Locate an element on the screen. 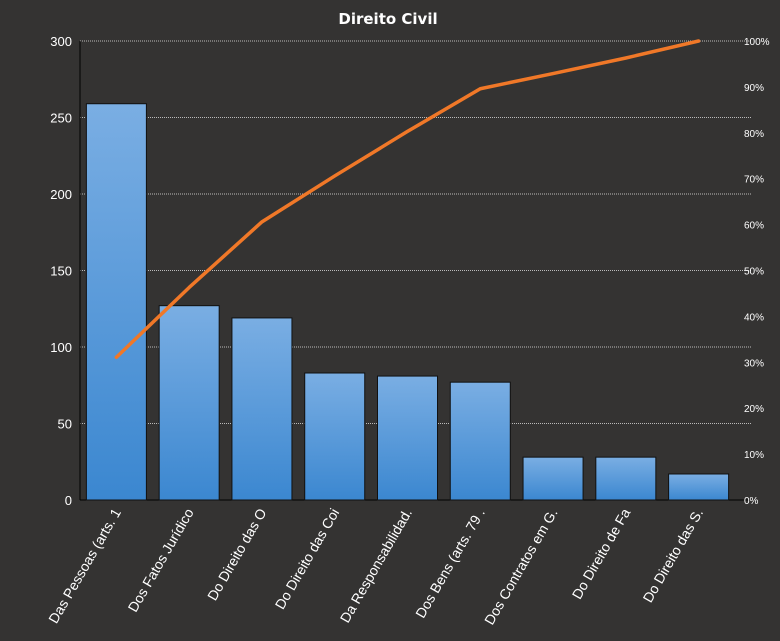  x-tick-label: Do Direito das S. is located at coordinates (672, 556).